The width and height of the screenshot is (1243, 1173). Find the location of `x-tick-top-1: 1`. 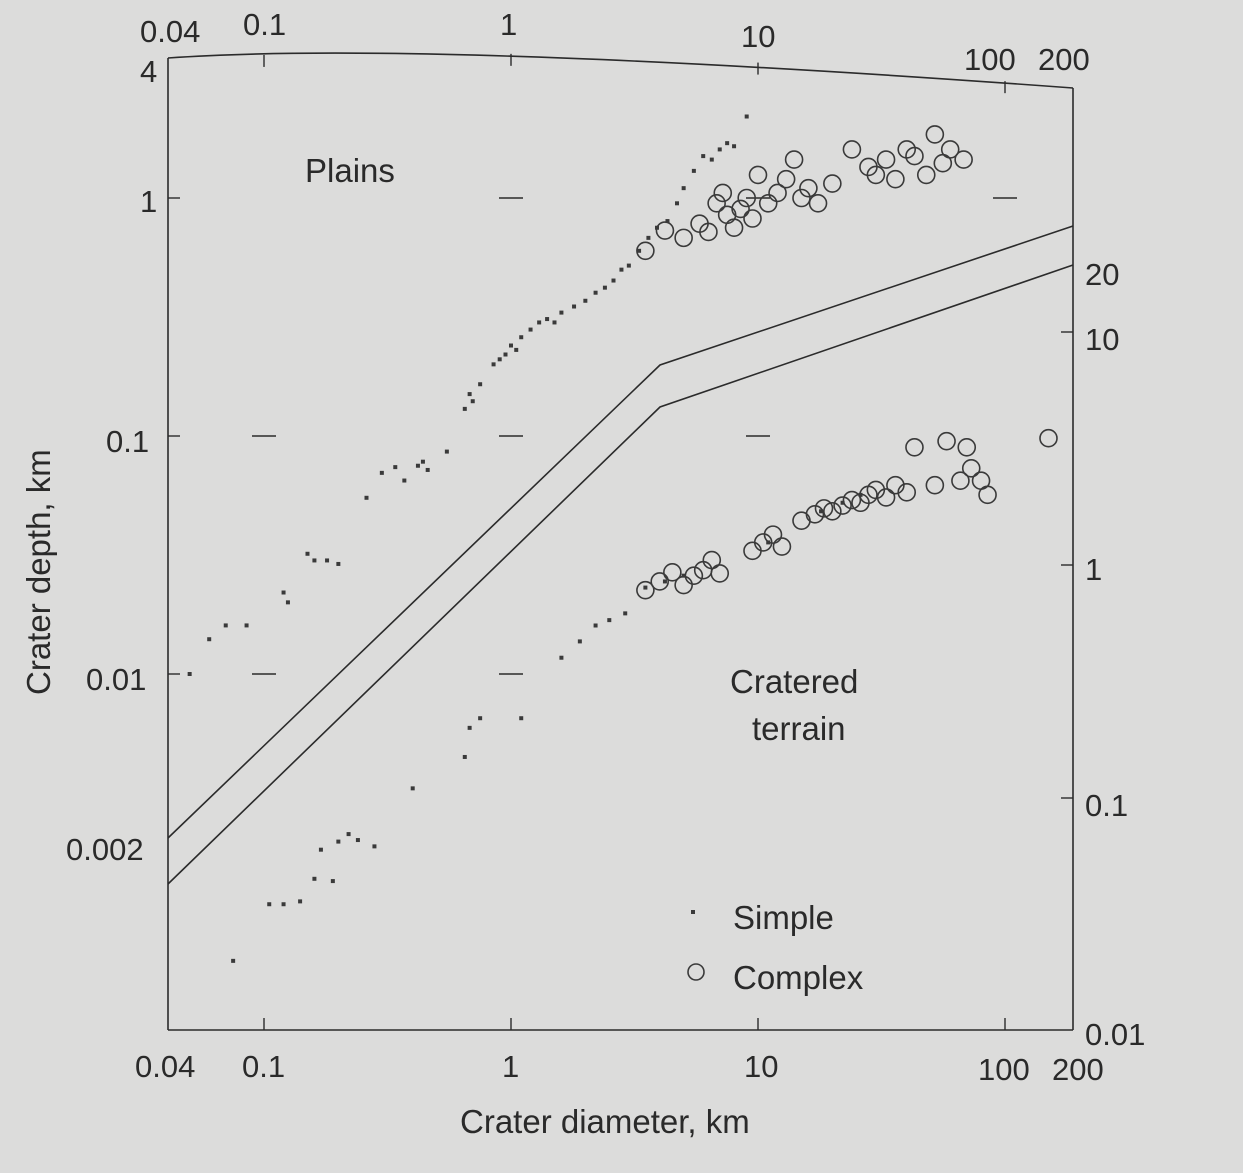

x-tick-top-1: 1 is located at coordinates (508, 24).